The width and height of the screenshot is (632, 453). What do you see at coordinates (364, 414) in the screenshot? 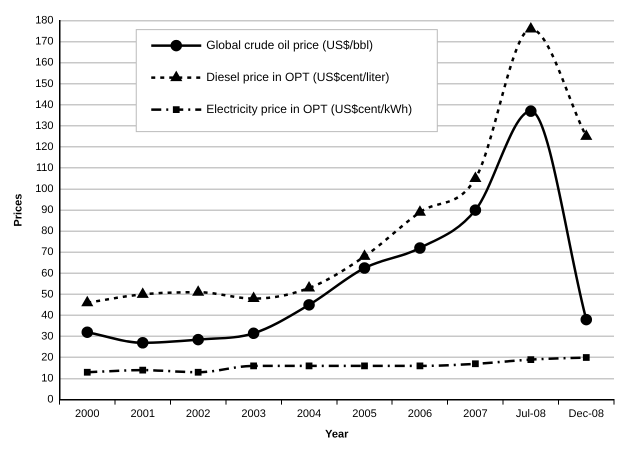
I see `x-tick-label: 2005` at bounding box center [364, 414].